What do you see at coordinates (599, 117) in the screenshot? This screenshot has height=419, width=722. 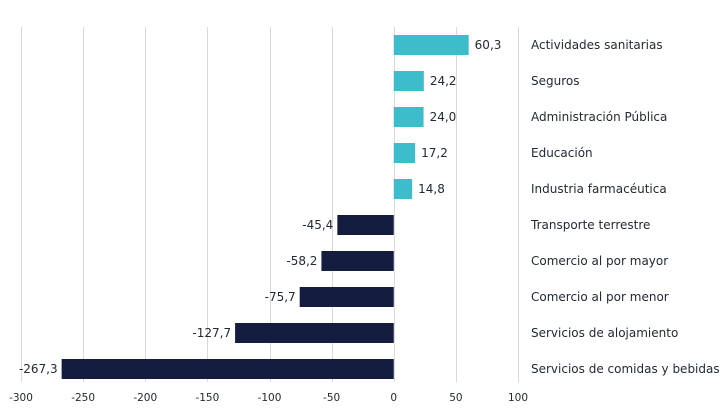 I see `category-label: Administración Pública` at bounding box center [599, 117].